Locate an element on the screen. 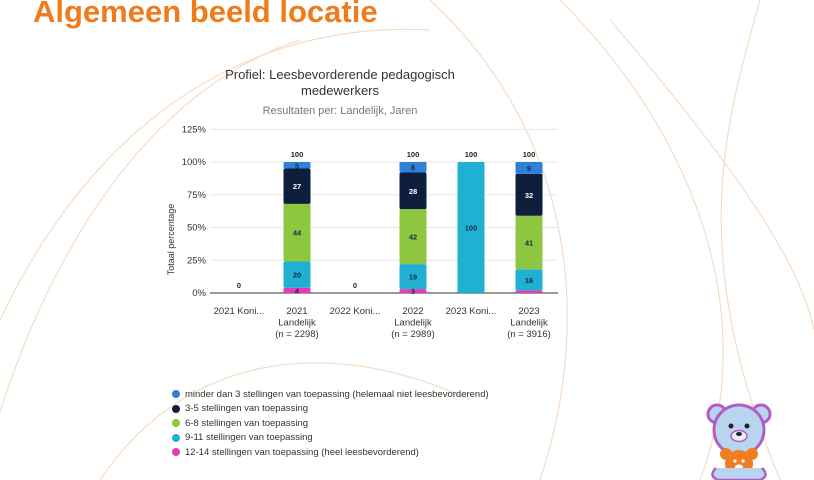 This screenshot has width=814, height=480. legend-label: 3-5 stellingen van toepassing is located at coordinates (247, 409).